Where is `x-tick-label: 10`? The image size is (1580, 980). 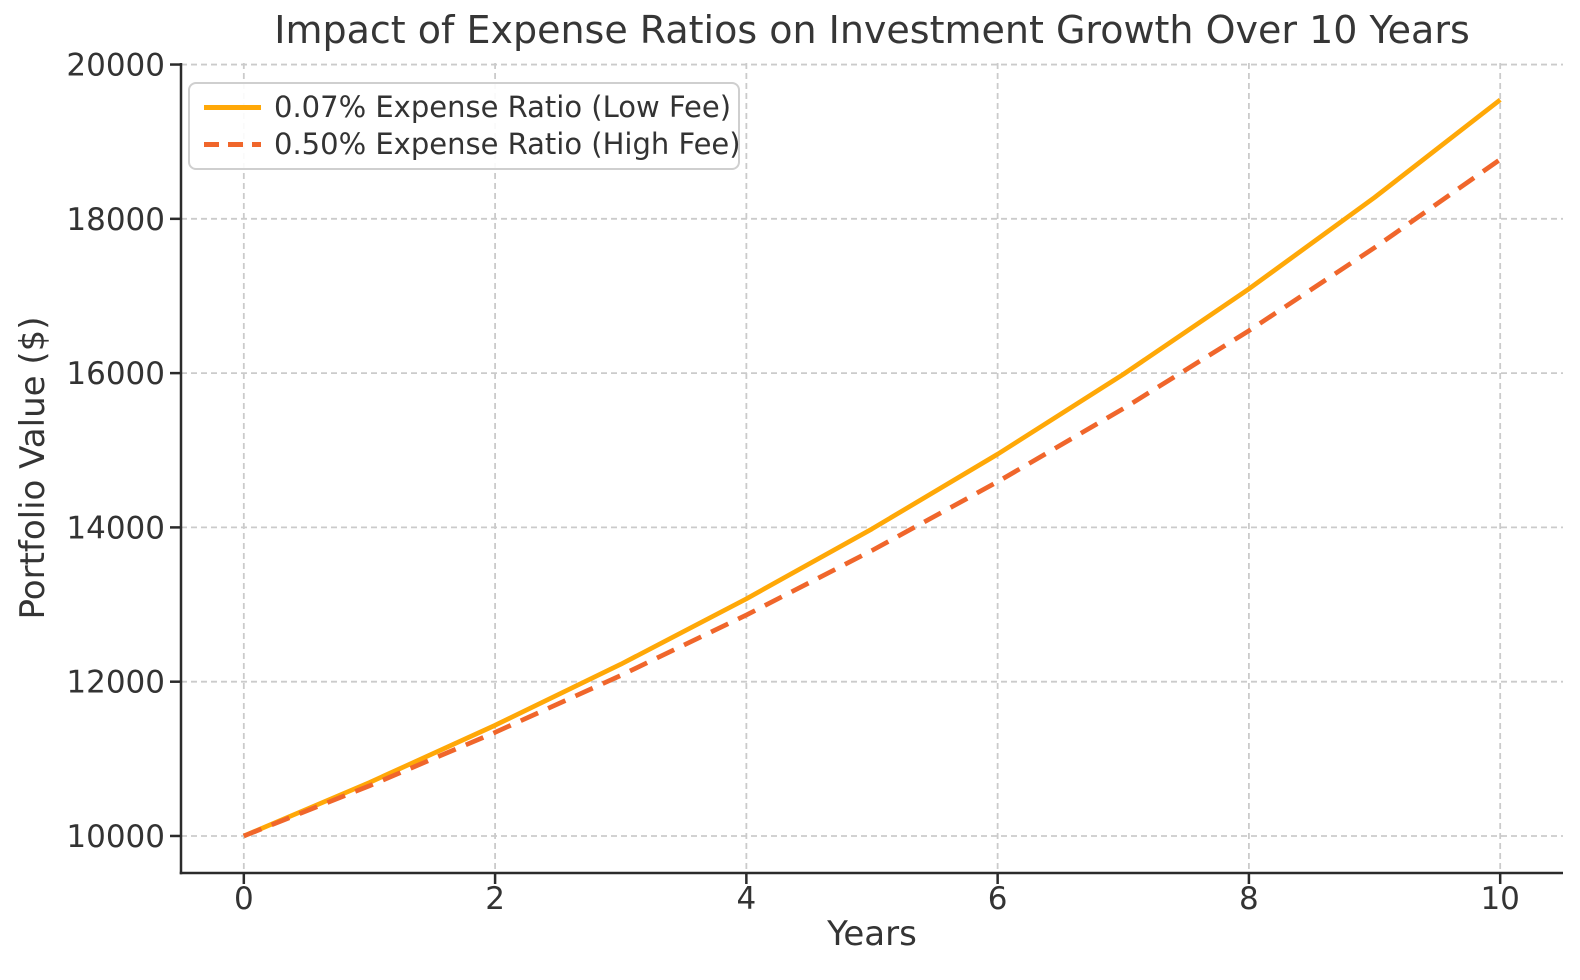
x-tick-label: 10 is located at coordinates (1499, 899).